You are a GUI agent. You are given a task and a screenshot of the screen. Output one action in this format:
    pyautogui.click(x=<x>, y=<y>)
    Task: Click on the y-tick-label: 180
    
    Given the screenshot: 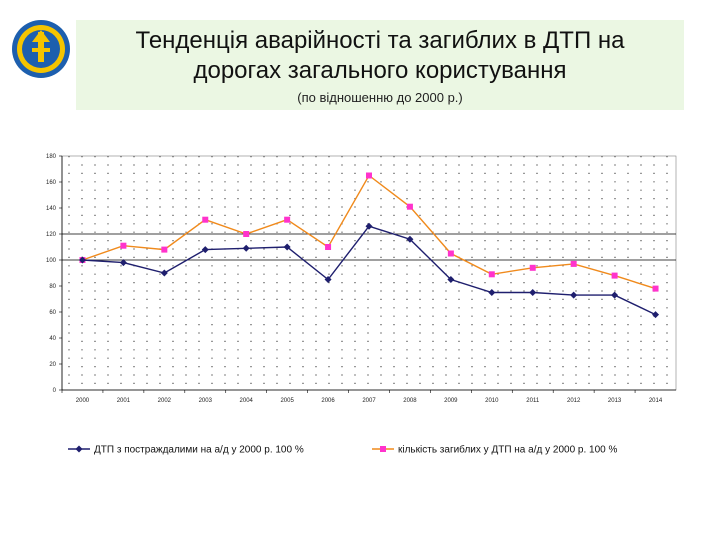 What is the action you would take?
    pyautogui.click(x=51, y=157)
    